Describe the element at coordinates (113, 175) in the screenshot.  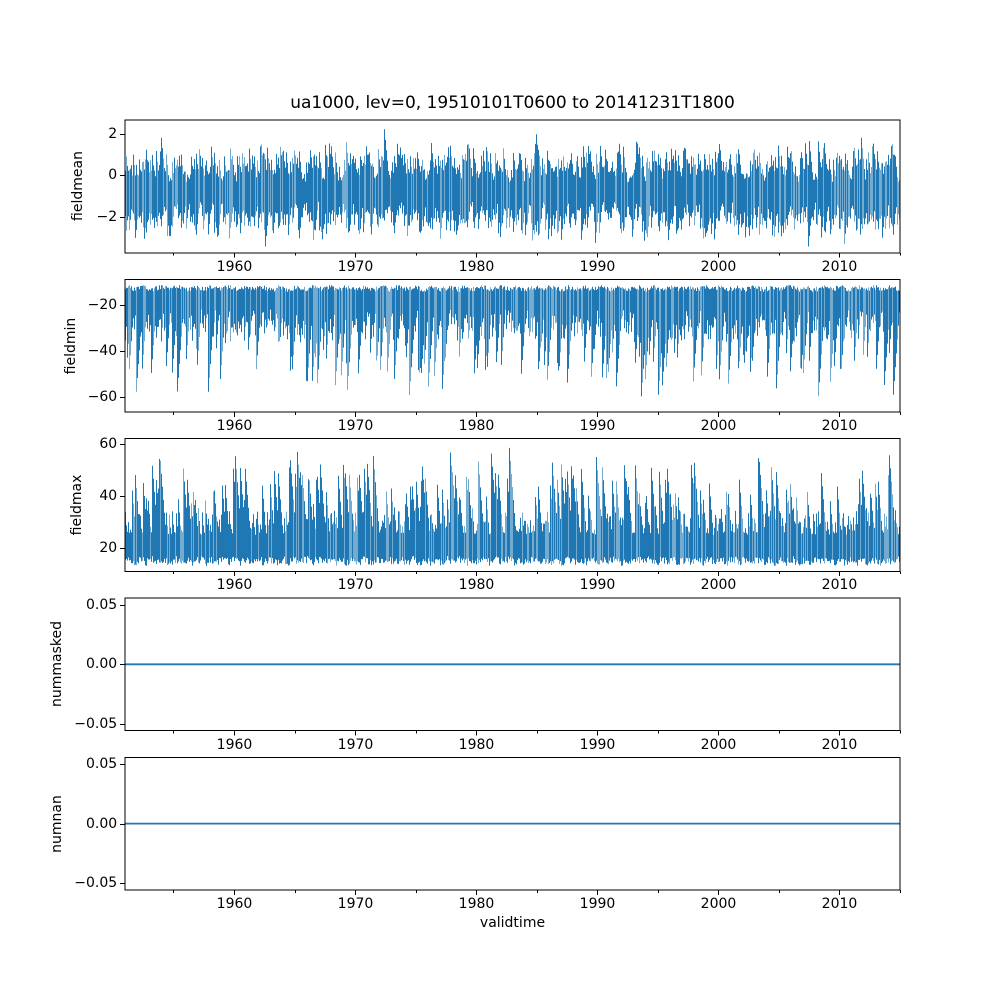
I see `y-tick-label: 0` at that location.